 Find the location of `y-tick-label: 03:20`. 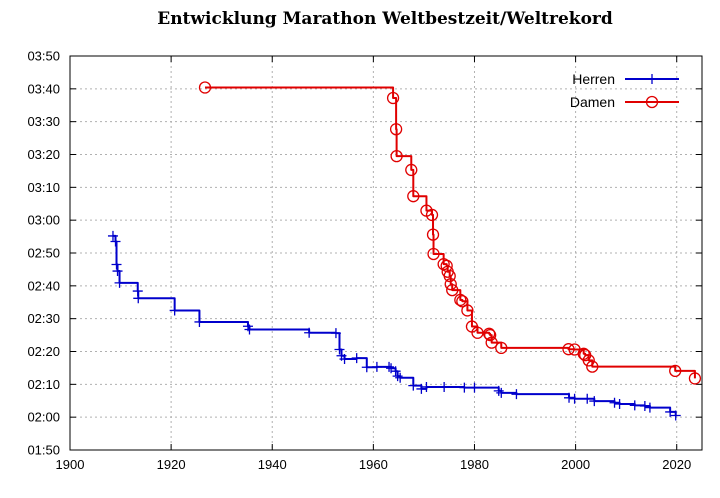

y-tick-label: 03:20 is located at coordinates (43, 154).